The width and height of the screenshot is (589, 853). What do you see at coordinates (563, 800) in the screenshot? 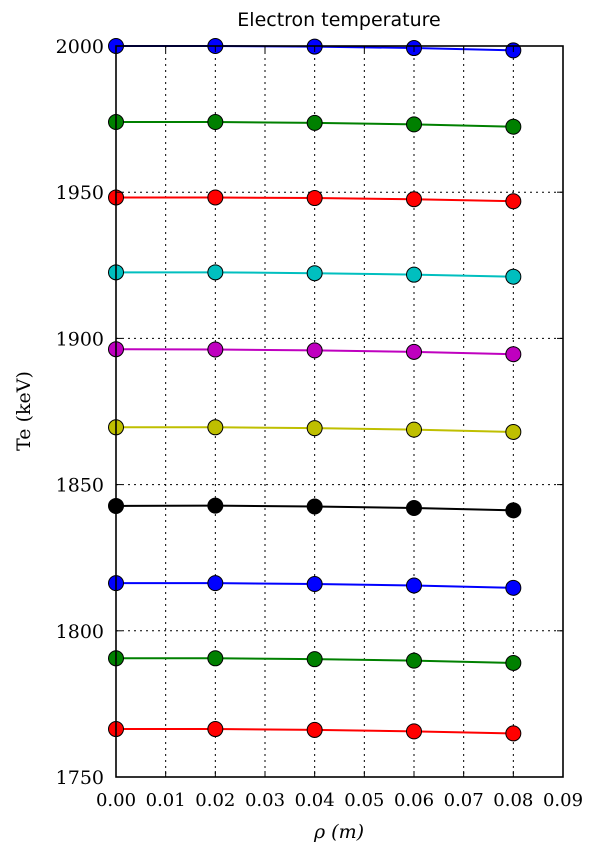
I see `x-tick-label: 0.09` at bounding box center [563, 800].